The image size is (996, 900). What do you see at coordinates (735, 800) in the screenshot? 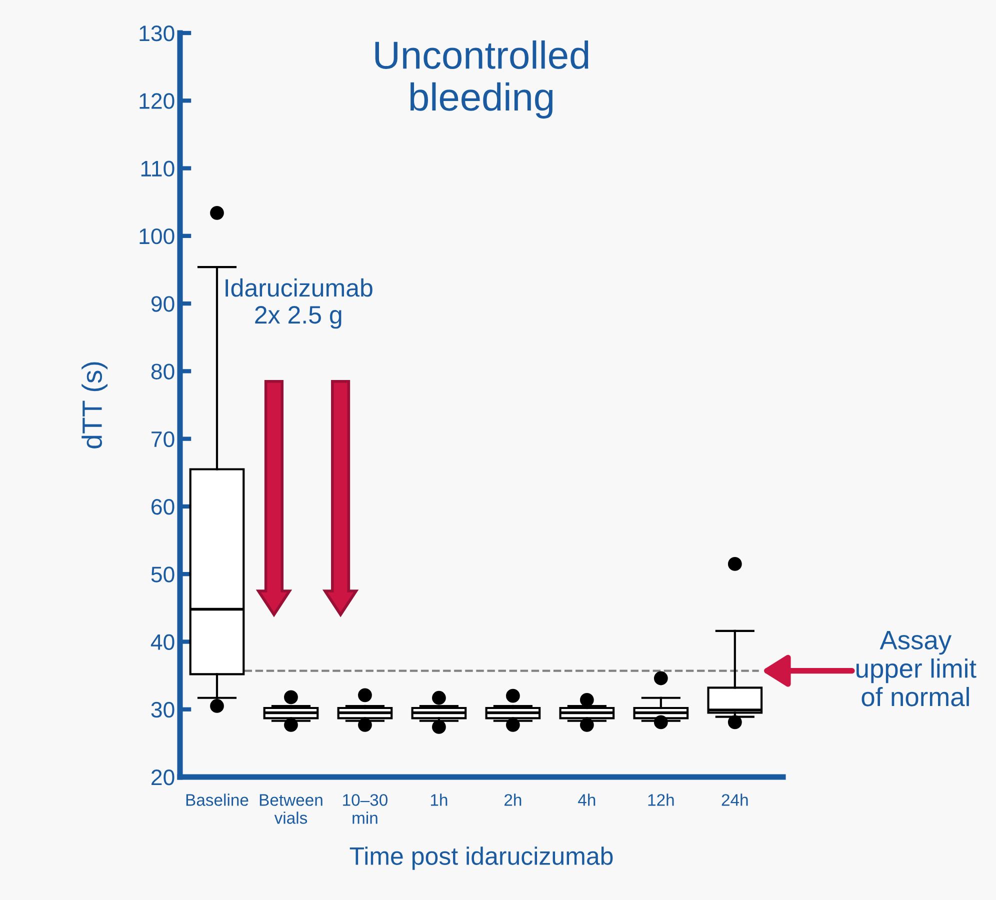
I see `x-tick-label: 24h` at bounding box center [735, 800].